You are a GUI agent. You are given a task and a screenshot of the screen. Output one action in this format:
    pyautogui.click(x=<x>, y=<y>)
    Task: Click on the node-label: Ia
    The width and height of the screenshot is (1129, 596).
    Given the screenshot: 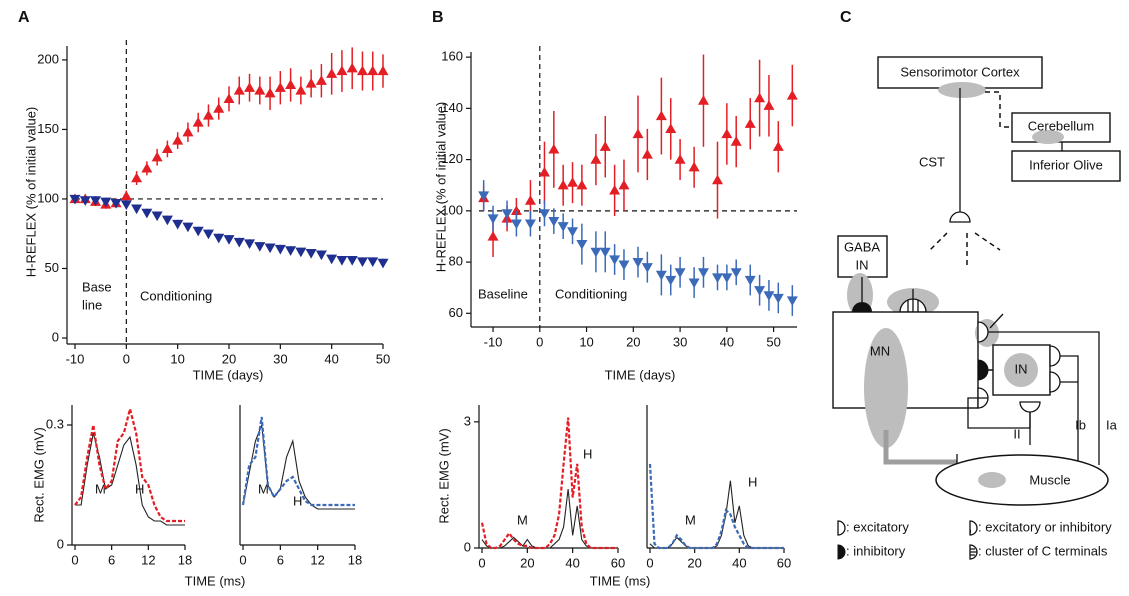 What is the action you would take?
    pyautogui.click(x=1112, y=424)
    